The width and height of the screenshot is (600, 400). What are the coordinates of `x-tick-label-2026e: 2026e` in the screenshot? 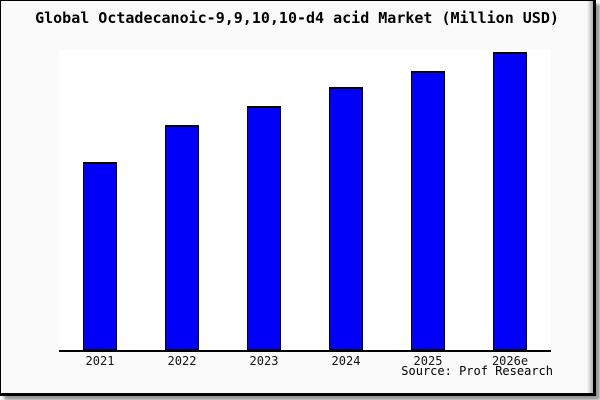 It's located at (510, 361).